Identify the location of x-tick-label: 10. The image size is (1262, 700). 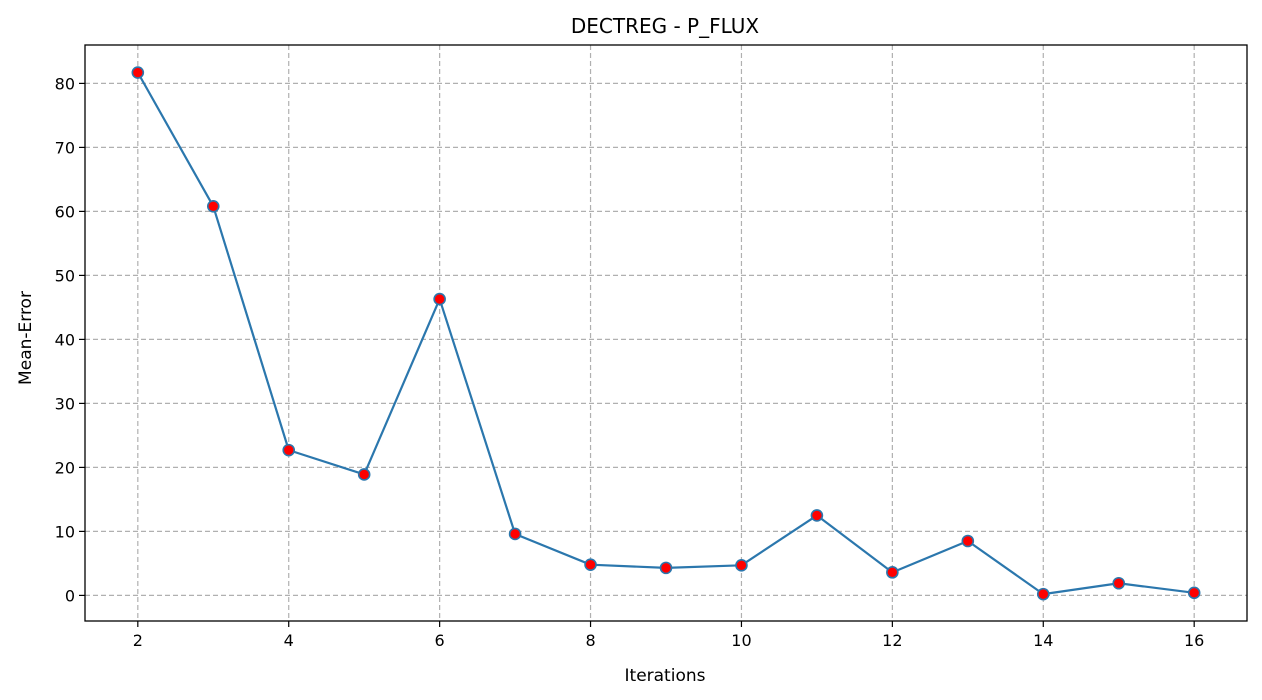
(741, 640).